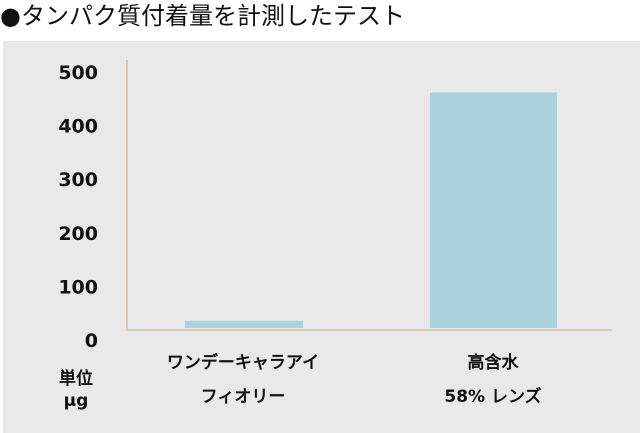 Image resolution: width=640 pixels, height=433 pixels. Describe the element at coordinates (493, 363) in the screenshot. I see `category-label-line: 高含水` at that location.